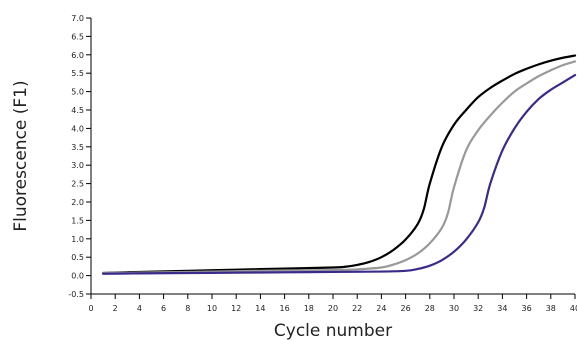 The height and width of the screenshot is (340, 577). I want to click on x-tick-label: 40, so click(573, 308).